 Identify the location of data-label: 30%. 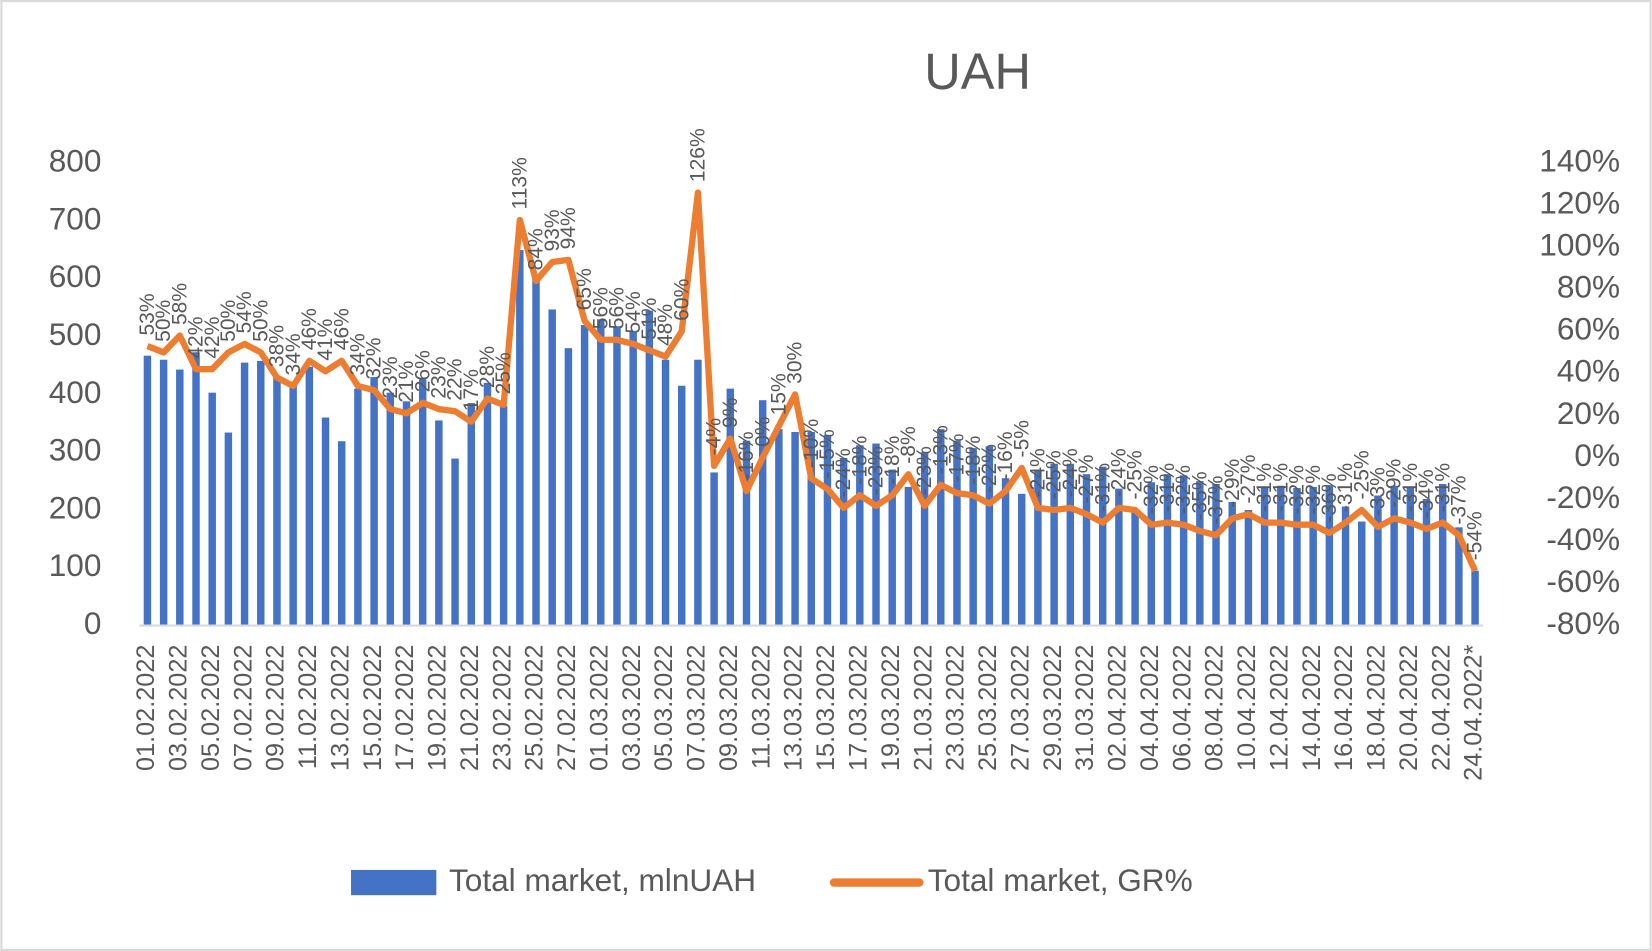
(795, 363).